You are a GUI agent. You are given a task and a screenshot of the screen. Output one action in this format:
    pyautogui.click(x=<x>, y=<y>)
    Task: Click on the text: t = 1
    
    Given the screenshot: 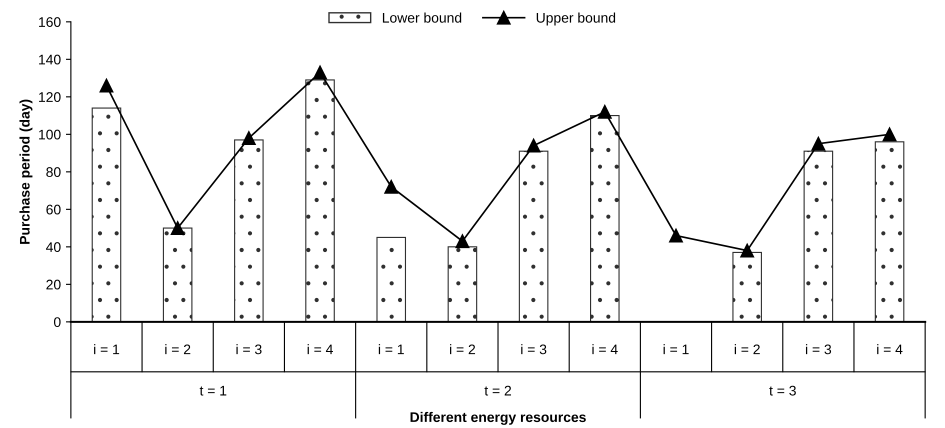 What is the action you would take?
    pyautogui.click(x=213, y=391)
    